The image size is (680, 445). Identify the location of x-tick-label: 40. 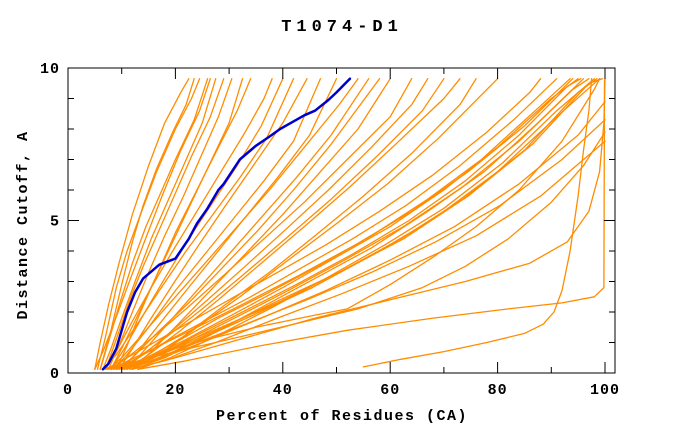
(283, 390).